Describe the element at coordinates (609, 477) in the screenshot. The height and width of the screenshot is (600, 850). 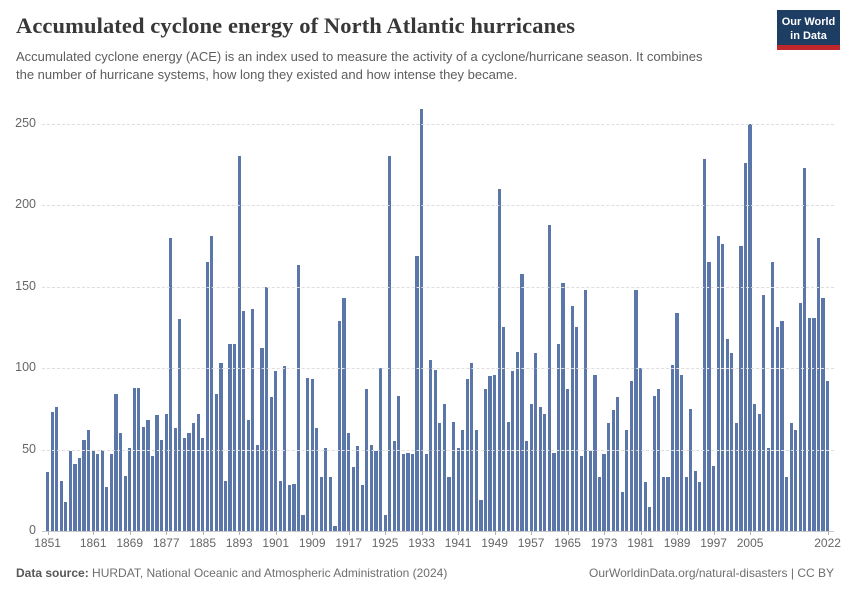
I see `bar-1974` at that location.